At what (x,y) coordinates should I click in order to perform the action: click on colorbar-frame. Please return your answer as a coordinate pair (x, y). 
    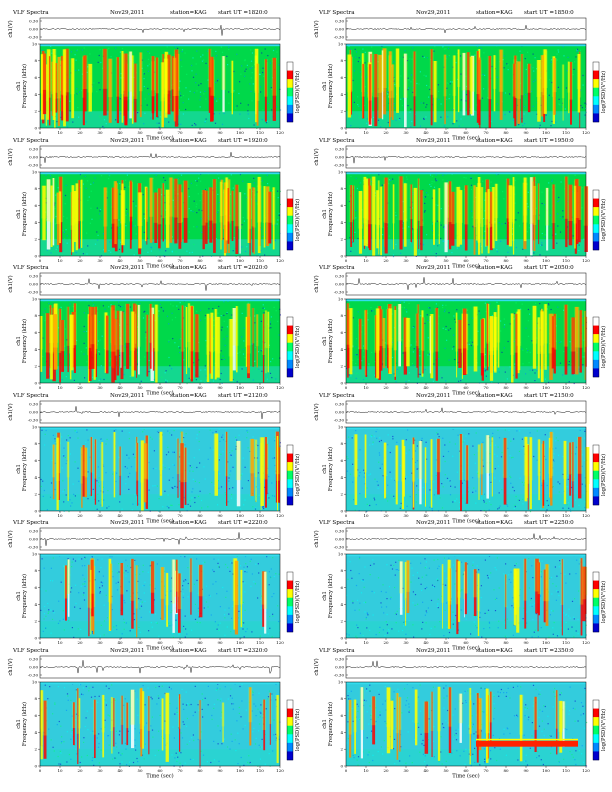
    Looking at the image, I should click on (290, 219).